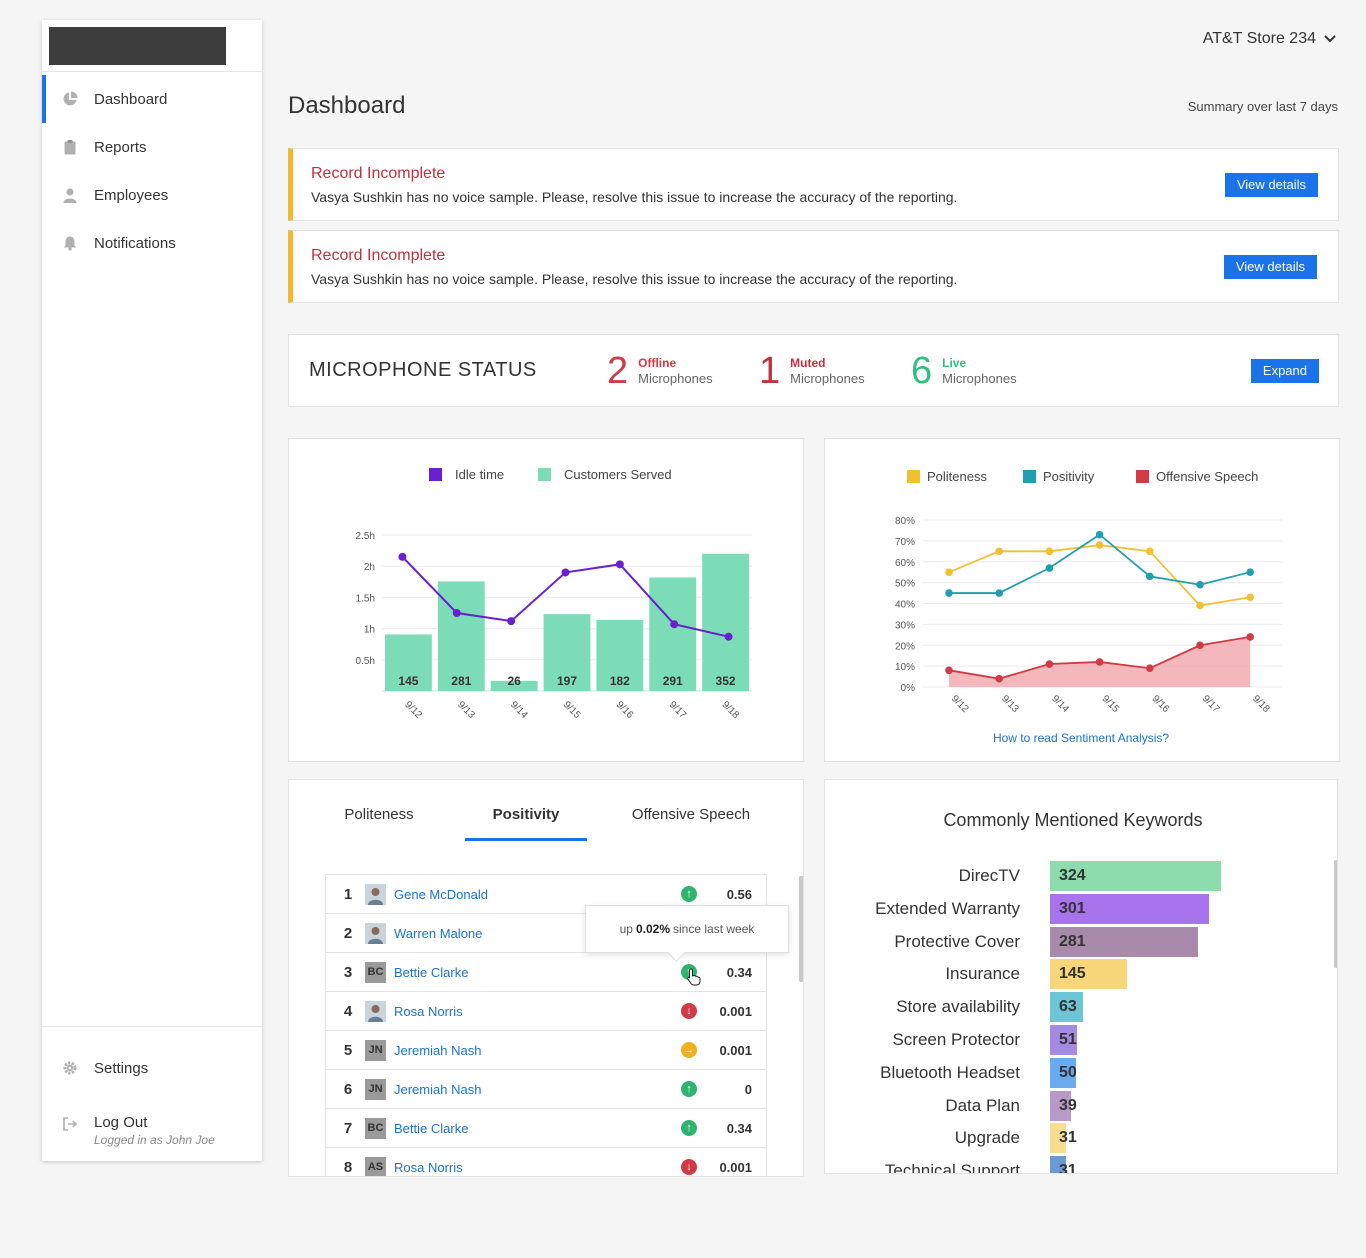 The image size is (1366, 1258). What do you see at coordinates (152, 147) in the screenshot?
I see `sidebar-item-reports: Reports` at bounding box center [152, 147].